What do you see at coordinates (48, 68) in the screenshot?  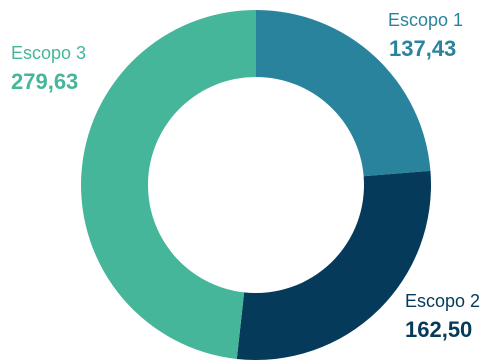 I see `slice-label-escopo-3: Escopo 3 279,63` at bounding box center [48, 68].